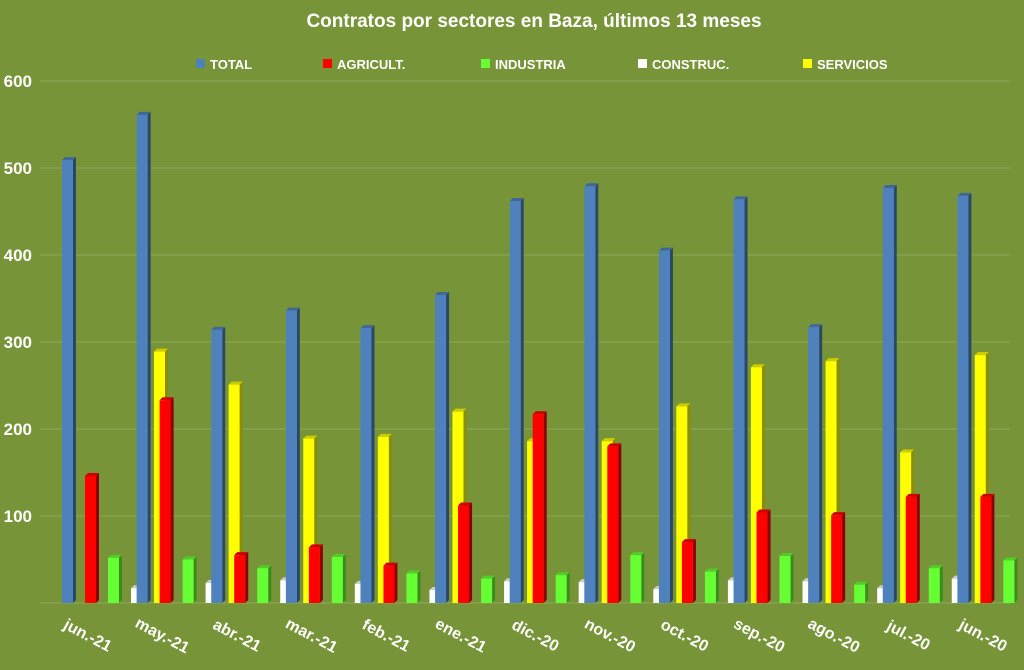 Image resolution: width=1024 pixels, height=670 pixels. Describe the element at coordinates (18, 255) in the screenshot. I see `y-tick-label: 400` at that location.